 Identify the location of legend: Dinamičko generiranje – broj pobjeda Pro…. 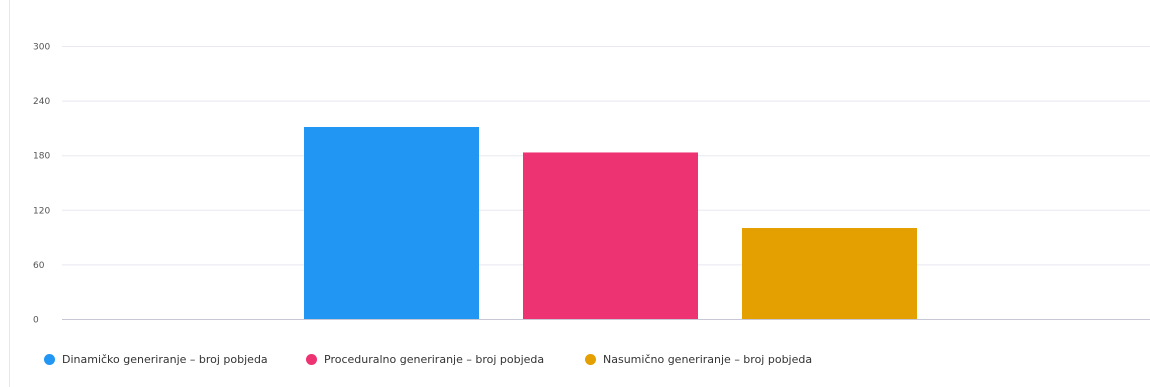
(428, 359).